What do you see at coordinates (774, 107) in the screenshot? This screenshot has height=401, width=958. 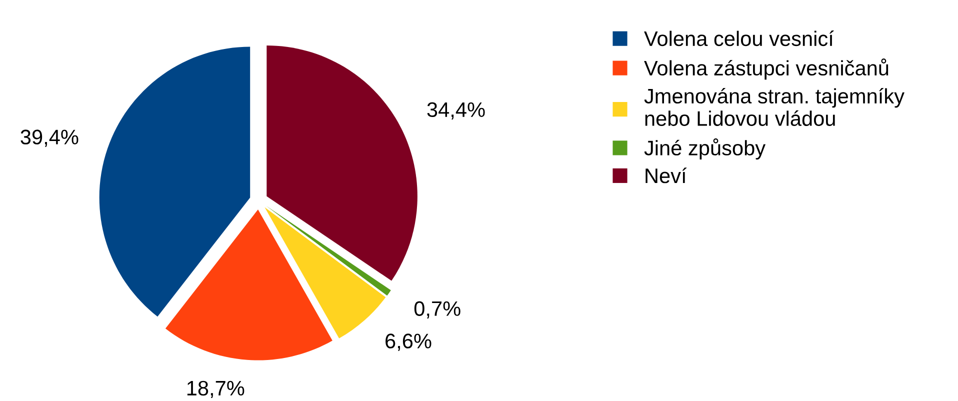 I see `legend-label: Jmenována stran. tajemníky nebo Lidovou vládou` at bounding box center [774, 107].